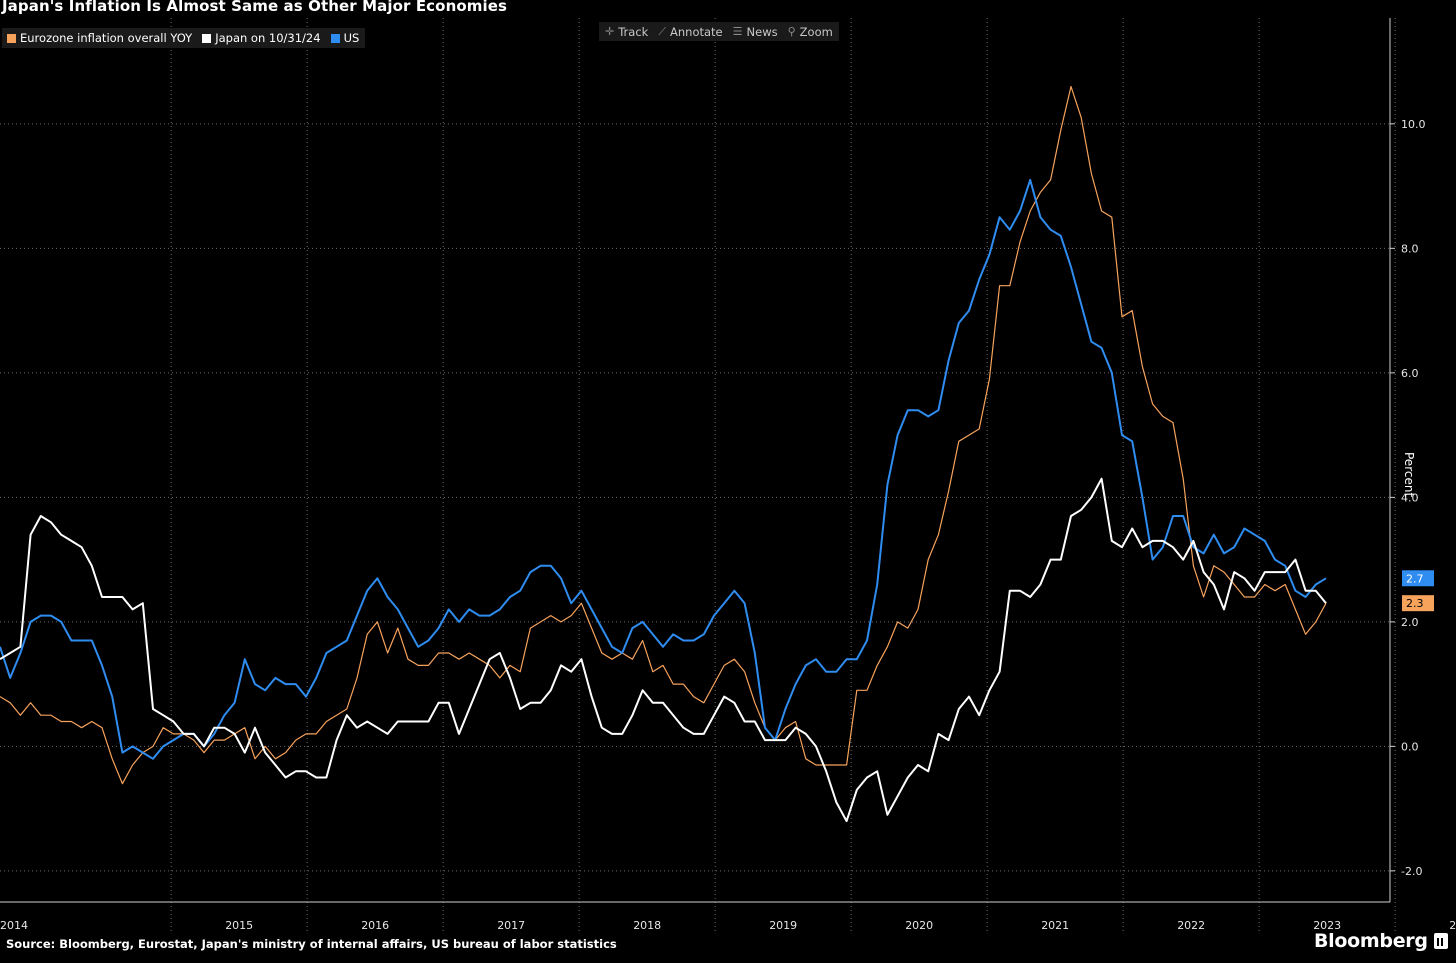 The height and width of the screenshot is (963, 1456). What do you see at coordinates (268, 38) in the screenshot?
I see `legend-label-japan: Japan on 10/31/24` at bounding box center [268, 38].